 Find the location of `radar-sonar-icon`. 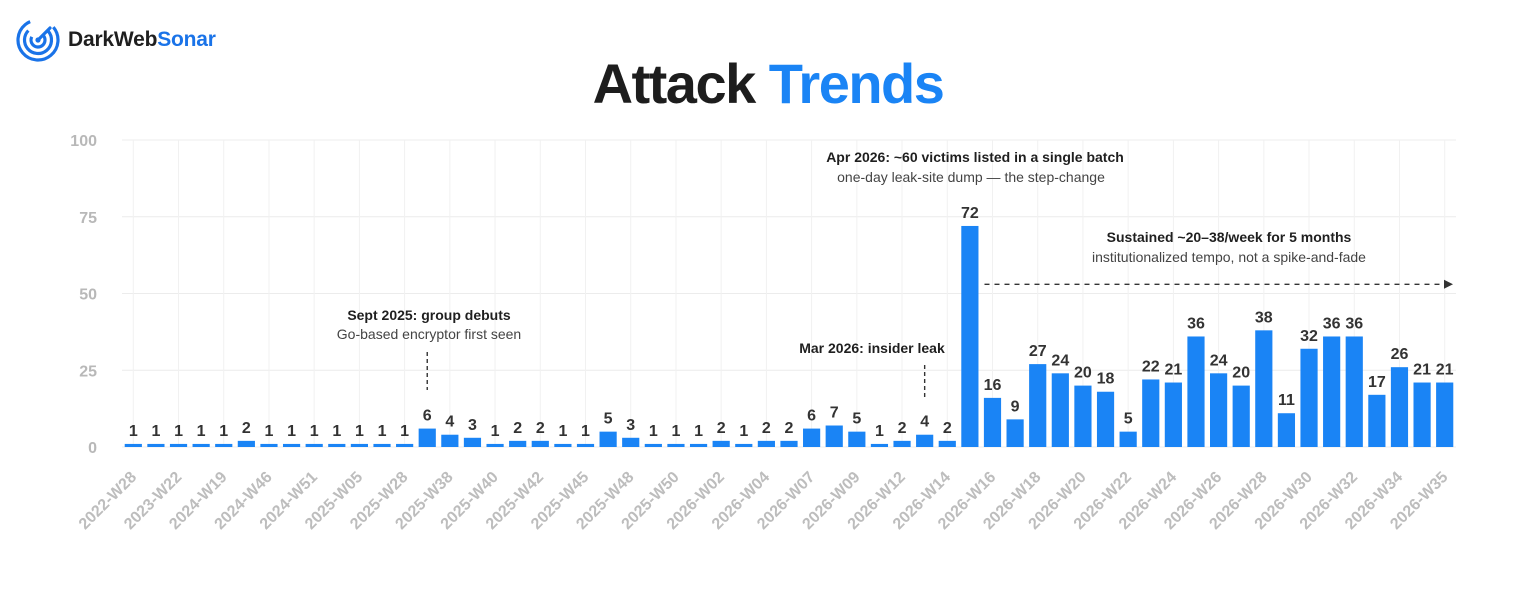

radar-sonar-icon is located at coordinates (38, 40).